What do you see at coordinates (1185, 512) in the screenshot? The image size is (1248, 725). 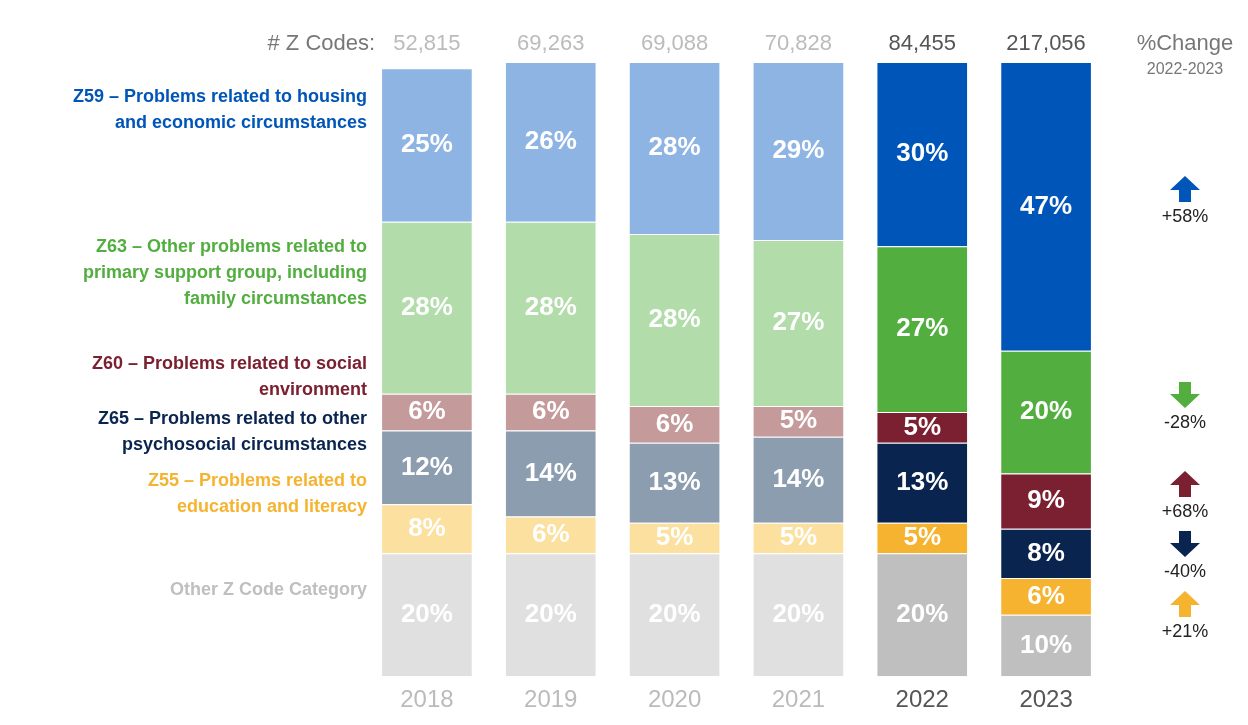 I see `text: +68%` at bounding box center [1185, 512].